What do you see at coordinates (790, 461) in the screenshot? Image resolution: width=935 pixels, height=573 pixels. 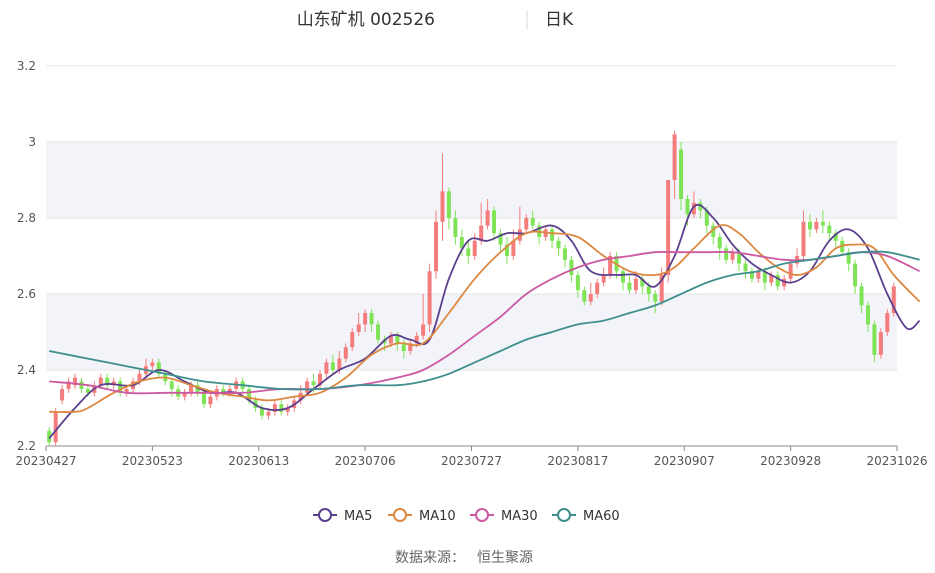 I see `x-tick-label: 20230928` at bounding box center [790, 461].